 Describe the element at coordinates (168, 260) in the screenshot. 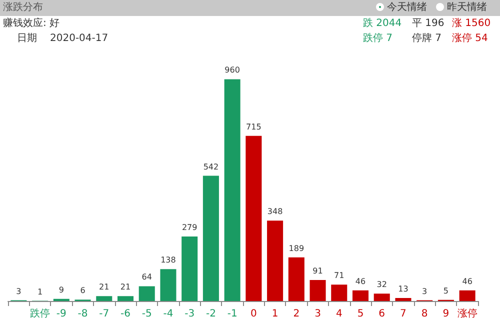

I see `data-label: 138` at that location.